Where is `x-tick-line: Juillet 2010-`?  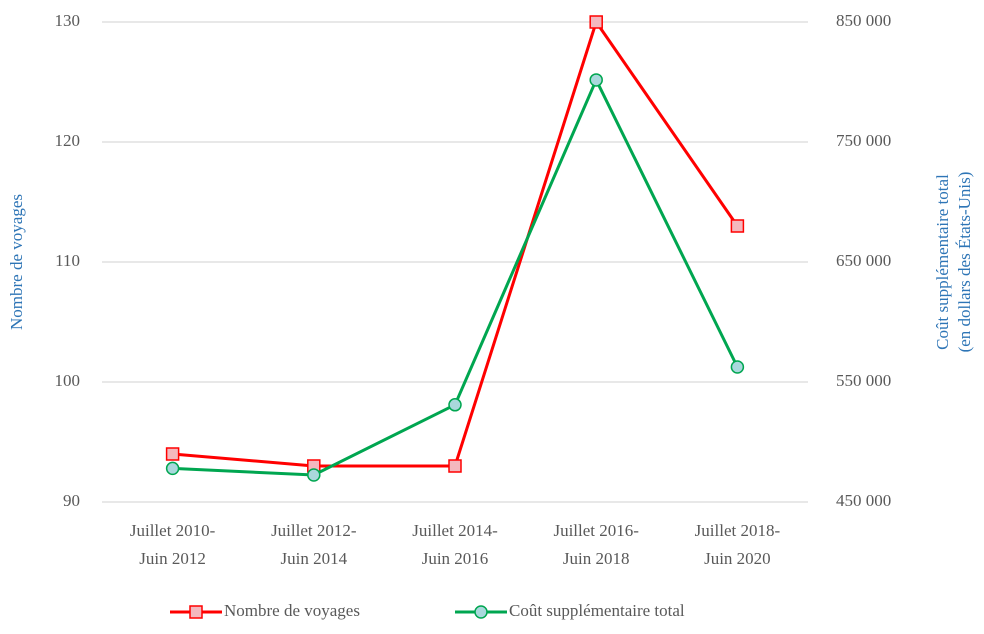 x-tick-line: Juillet 2010- is located at coordinates (173, 530).